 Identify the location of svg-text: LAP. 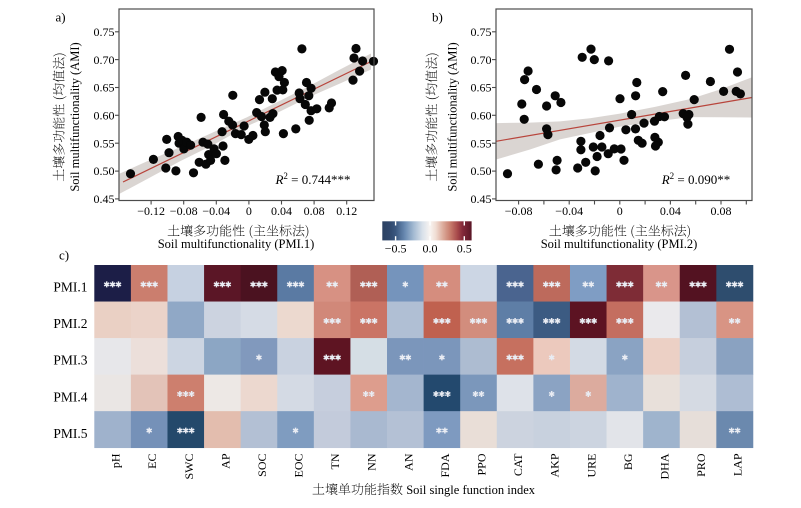
(738, 464).